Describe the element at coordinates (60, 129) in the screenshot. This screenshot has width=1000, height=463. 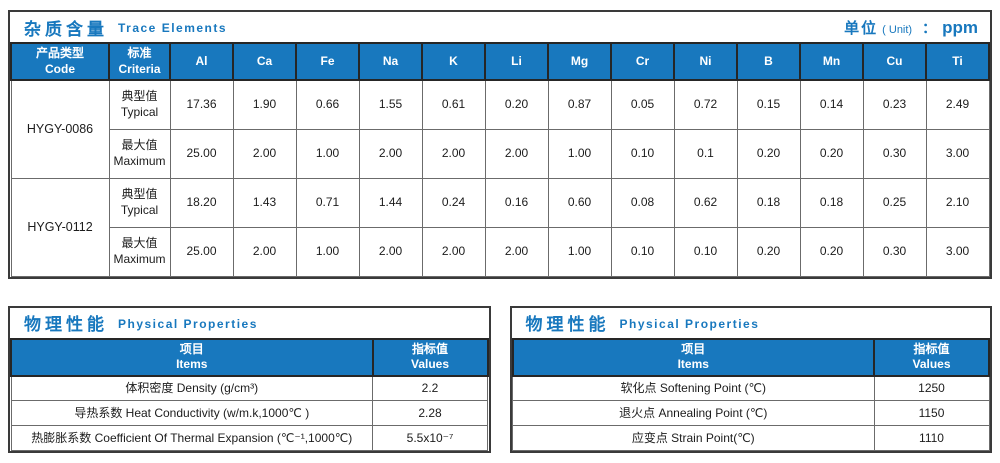
I see `product-code-cell: HYGY-0086` at that location.